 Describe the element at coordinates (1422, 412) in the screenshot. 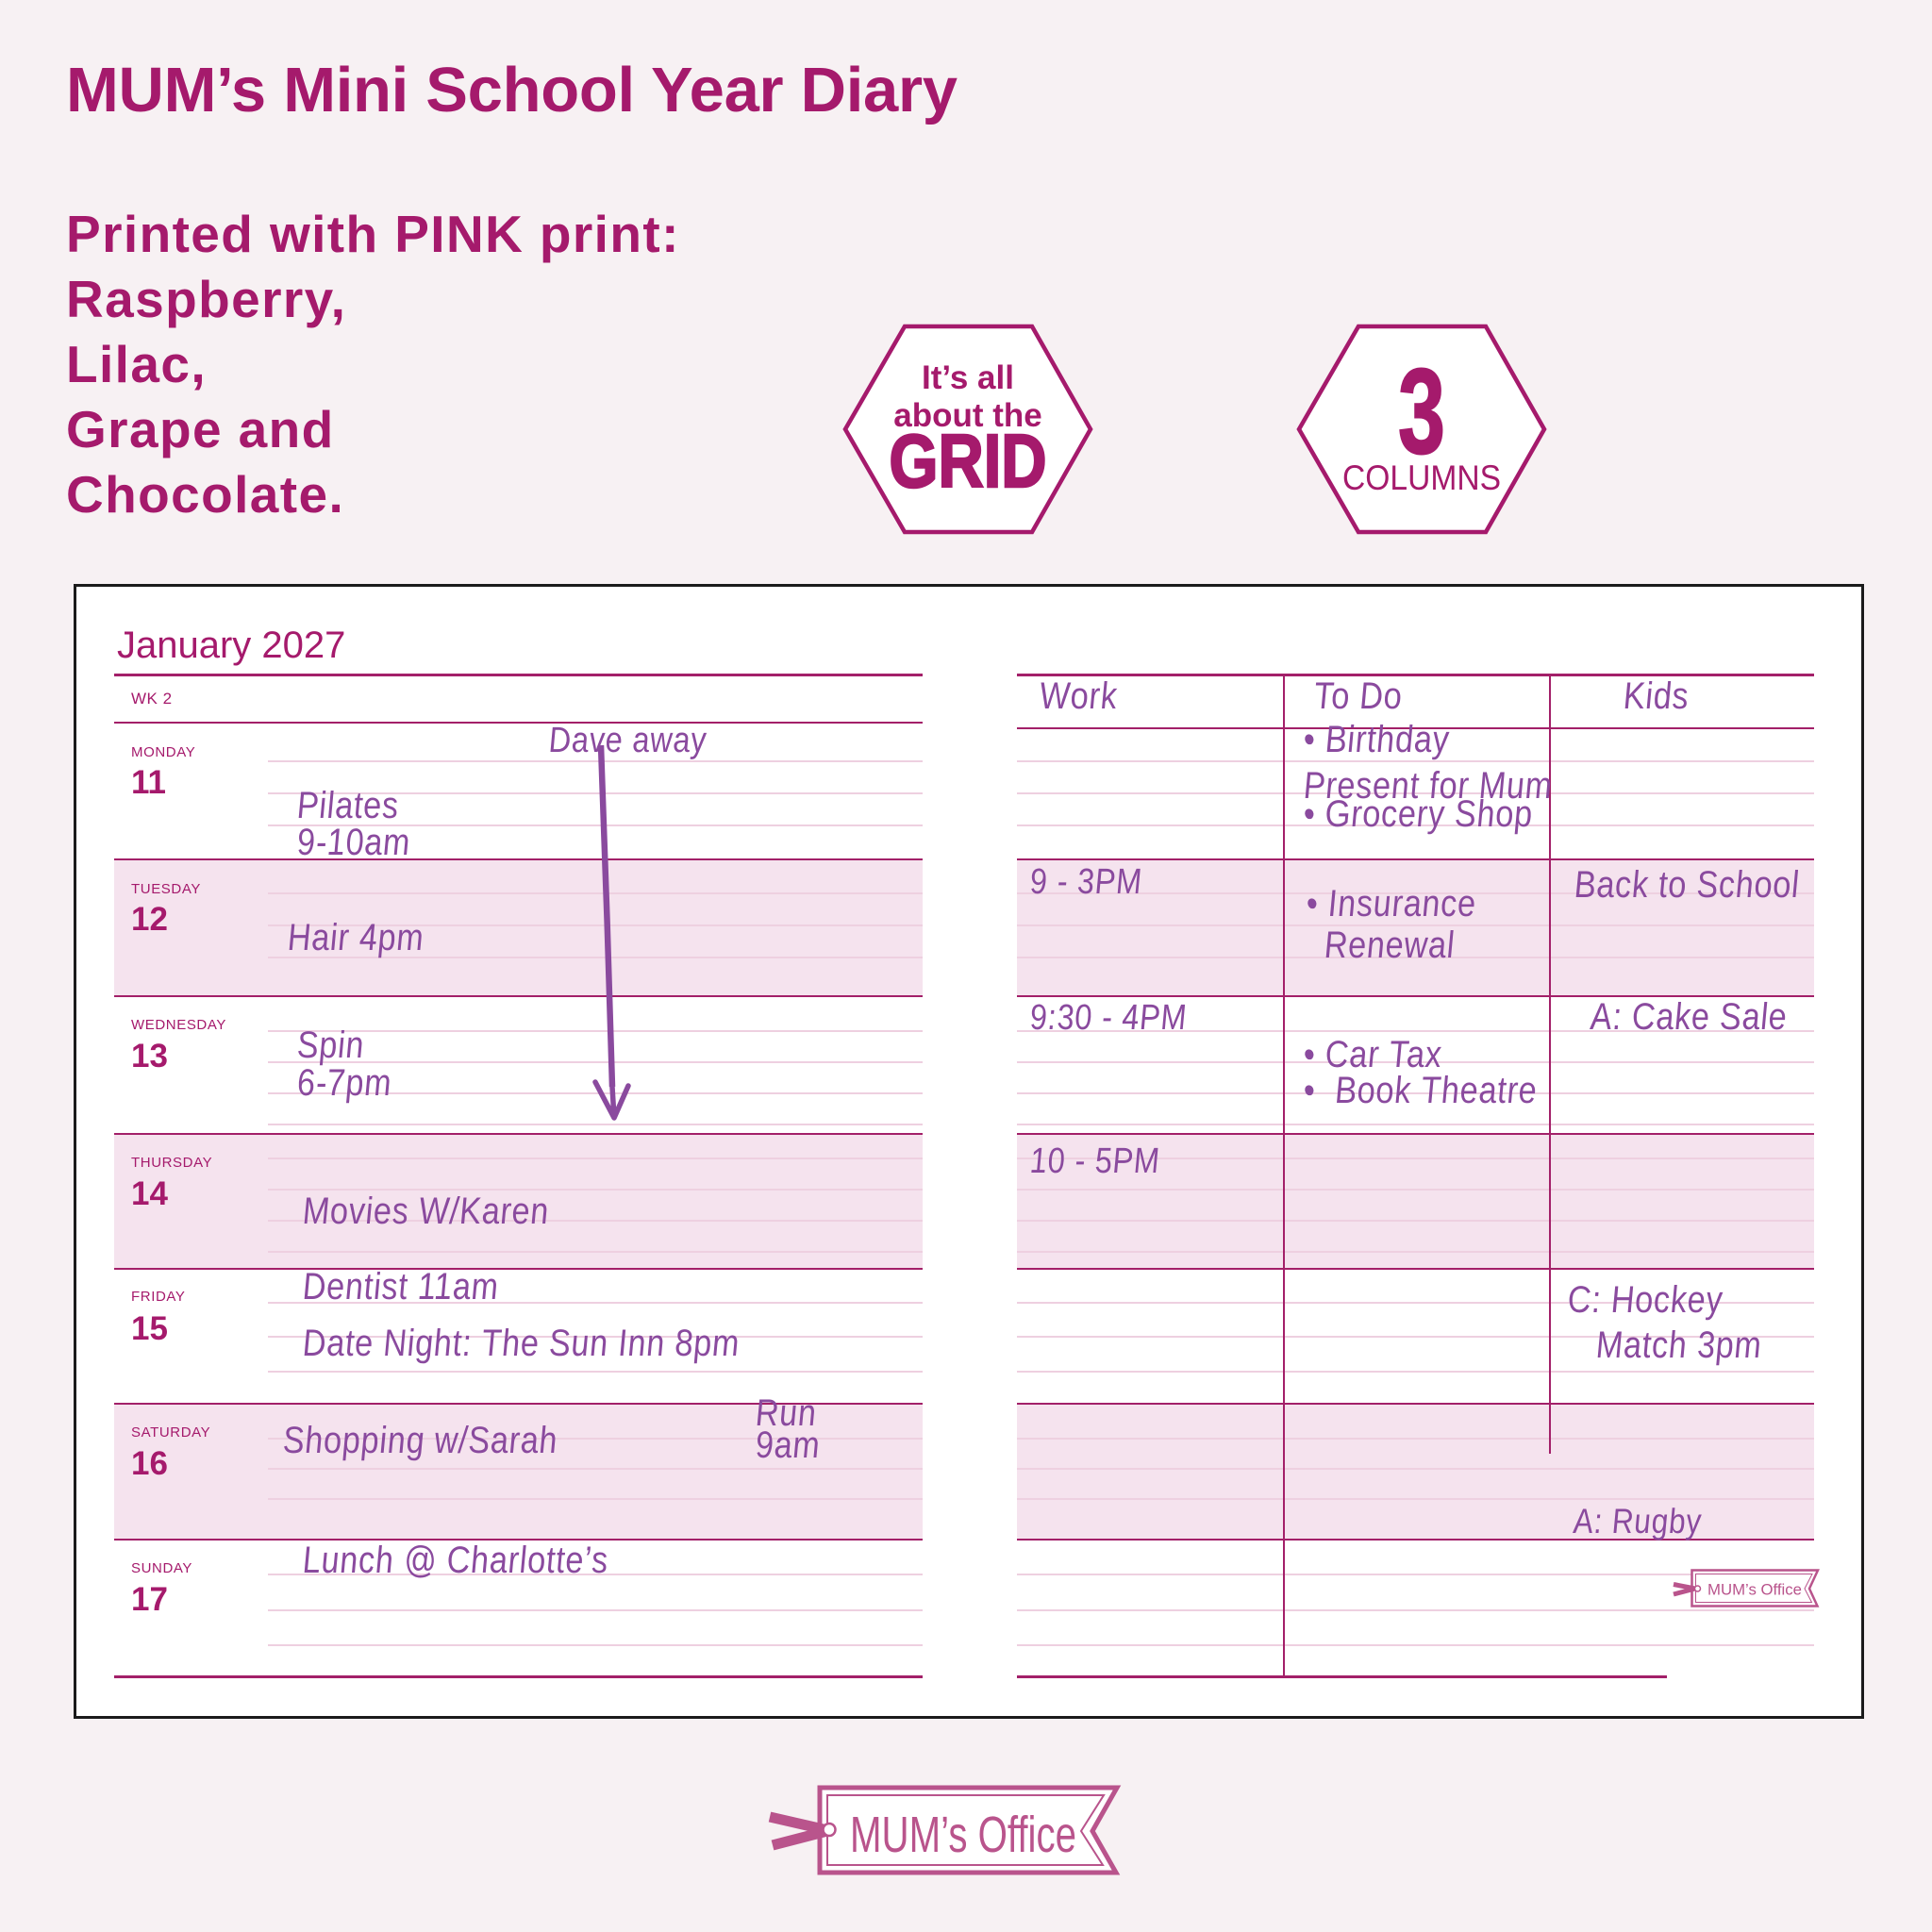

I see `svg-text: 3` at that location.